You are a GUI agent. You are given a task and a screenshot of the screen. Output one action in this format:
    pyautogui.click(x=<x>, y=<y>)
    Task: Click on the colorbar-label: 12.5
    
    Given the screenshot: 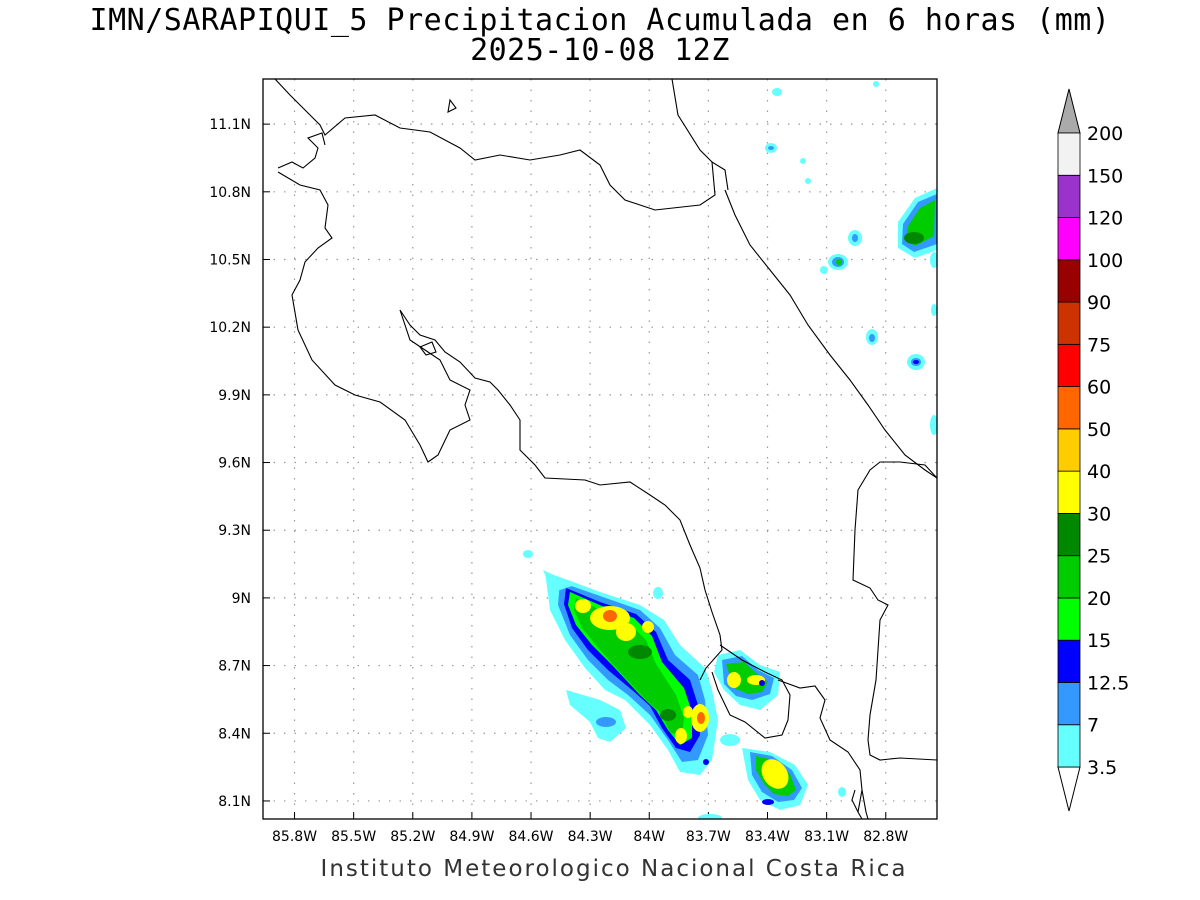 What is the action you would take?
    pyautogui.click(x=1108, y=683)
    